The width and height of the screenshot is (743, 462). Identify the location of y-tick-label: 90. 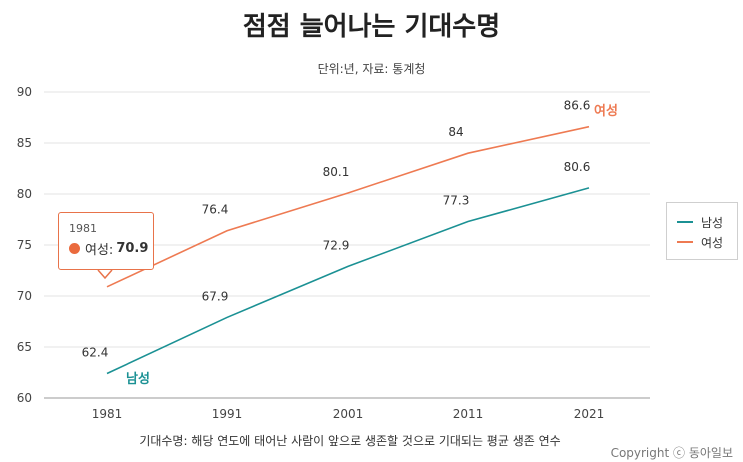
(24, 92).